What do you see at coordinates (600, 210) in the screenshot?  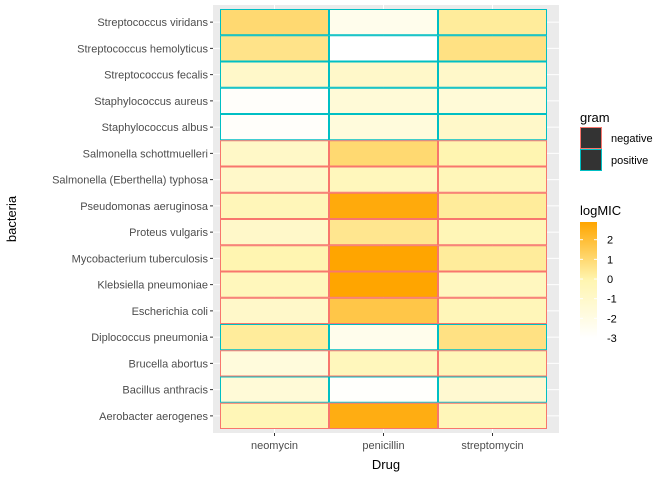 I see `logmic-legend-title: logMIC` at bounding box center [600, 210].